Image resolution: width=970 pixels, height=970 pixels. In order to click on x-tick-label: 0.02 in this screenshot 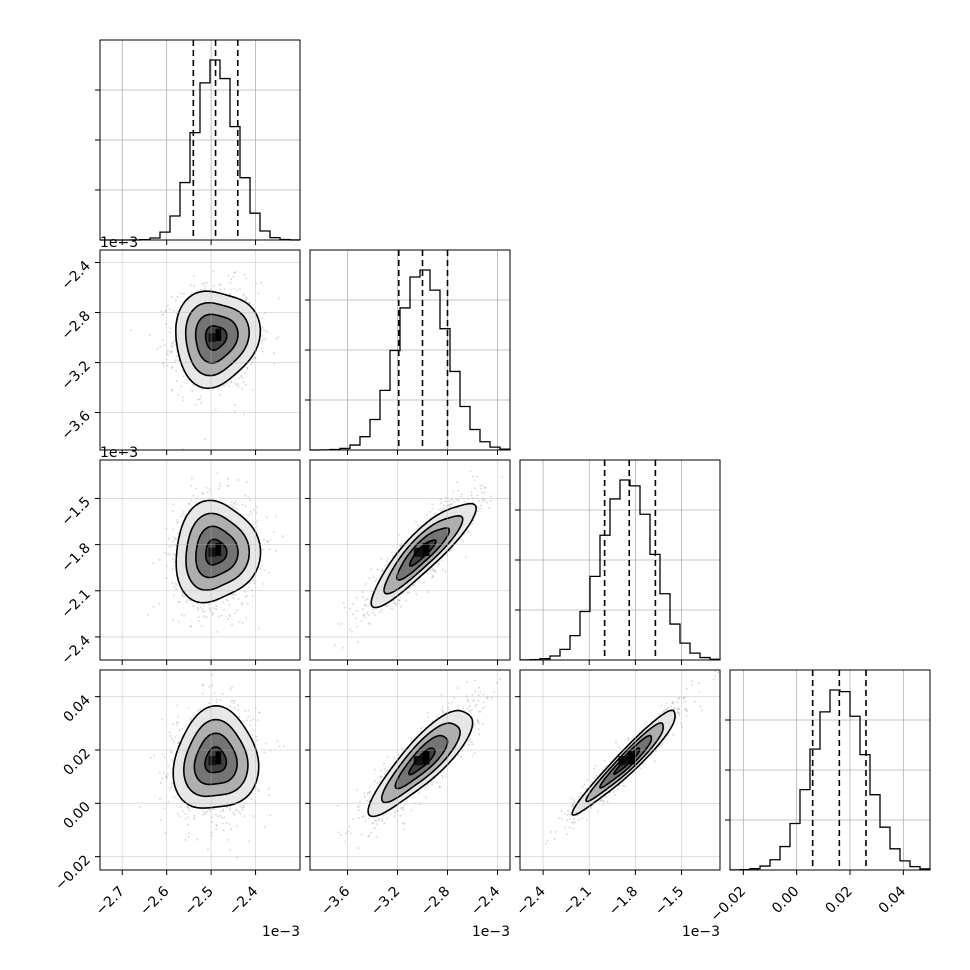, I will do `click(838, 900)`.